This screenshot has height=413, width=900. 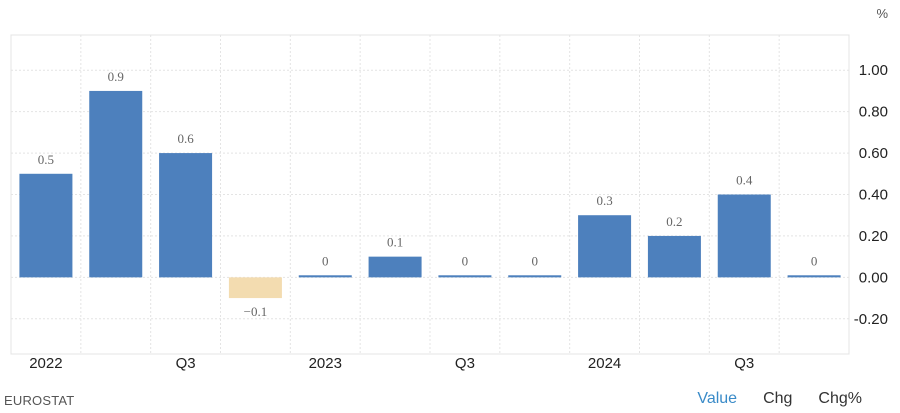 What do you see at coordinates (744, 236) in the screenshot?
I see `bar-2024-q3` at bounding box center [744, 236].